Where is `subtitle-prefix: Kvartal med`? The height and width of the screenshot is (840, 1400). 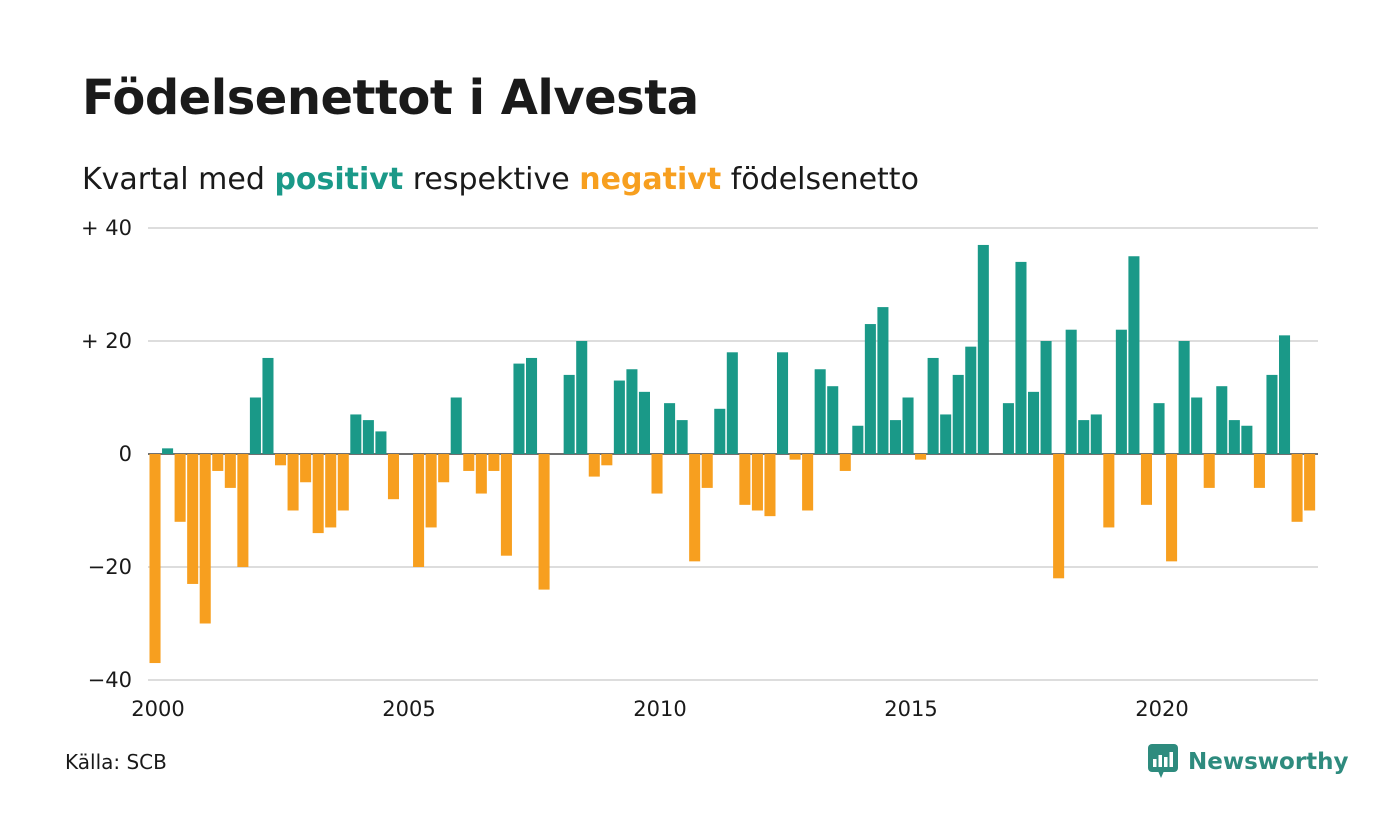 subtitle-prefix: Kvartal med is located at coordinates (173, 179).